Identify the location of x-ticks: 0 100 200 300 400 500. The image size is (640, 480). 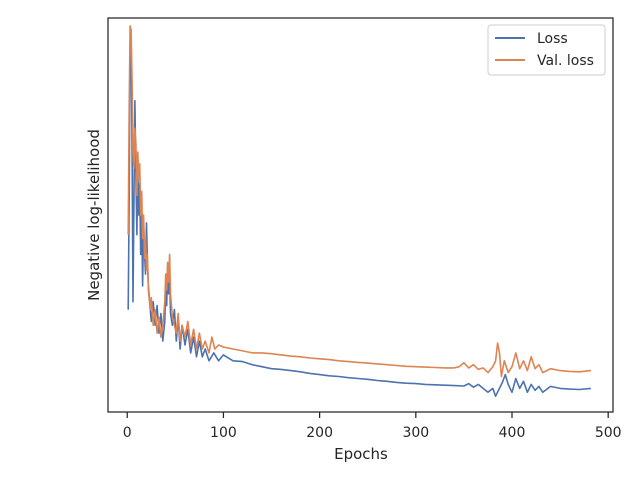
(372, 426).